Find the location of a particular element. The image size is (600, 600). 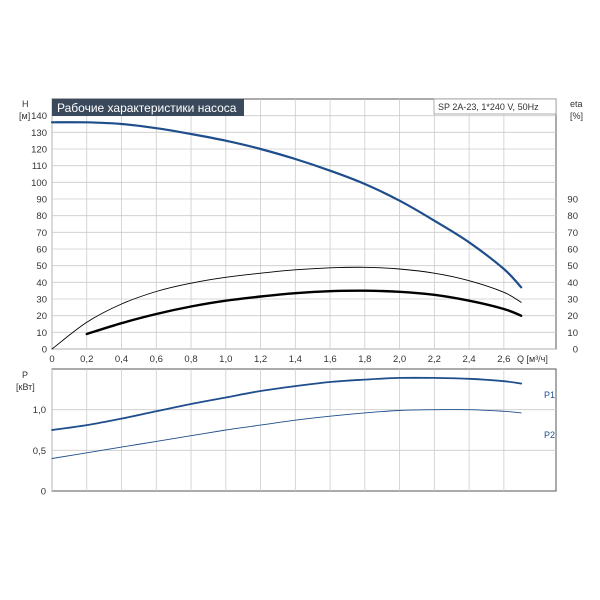

right-tick-label: 0 is located at coordinates (575, 350).